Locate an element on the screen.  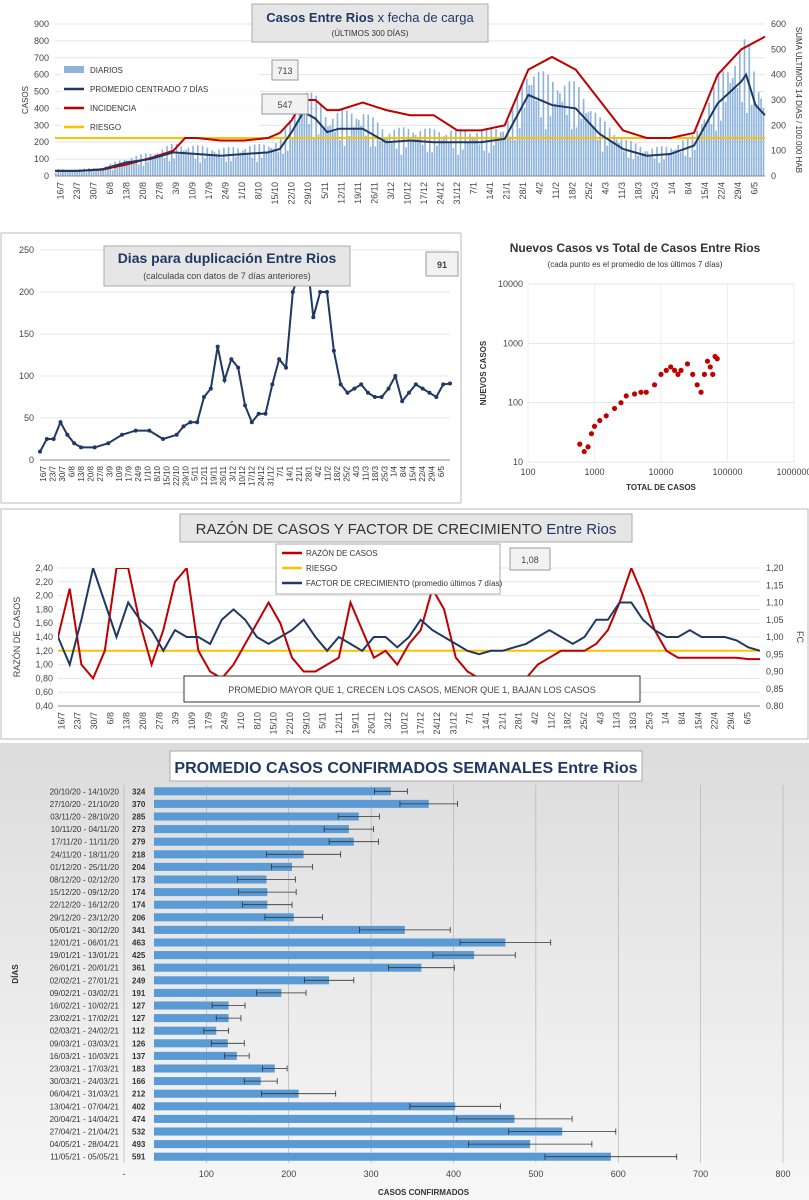
data-label: 370 is located at coordinates (139, 804).